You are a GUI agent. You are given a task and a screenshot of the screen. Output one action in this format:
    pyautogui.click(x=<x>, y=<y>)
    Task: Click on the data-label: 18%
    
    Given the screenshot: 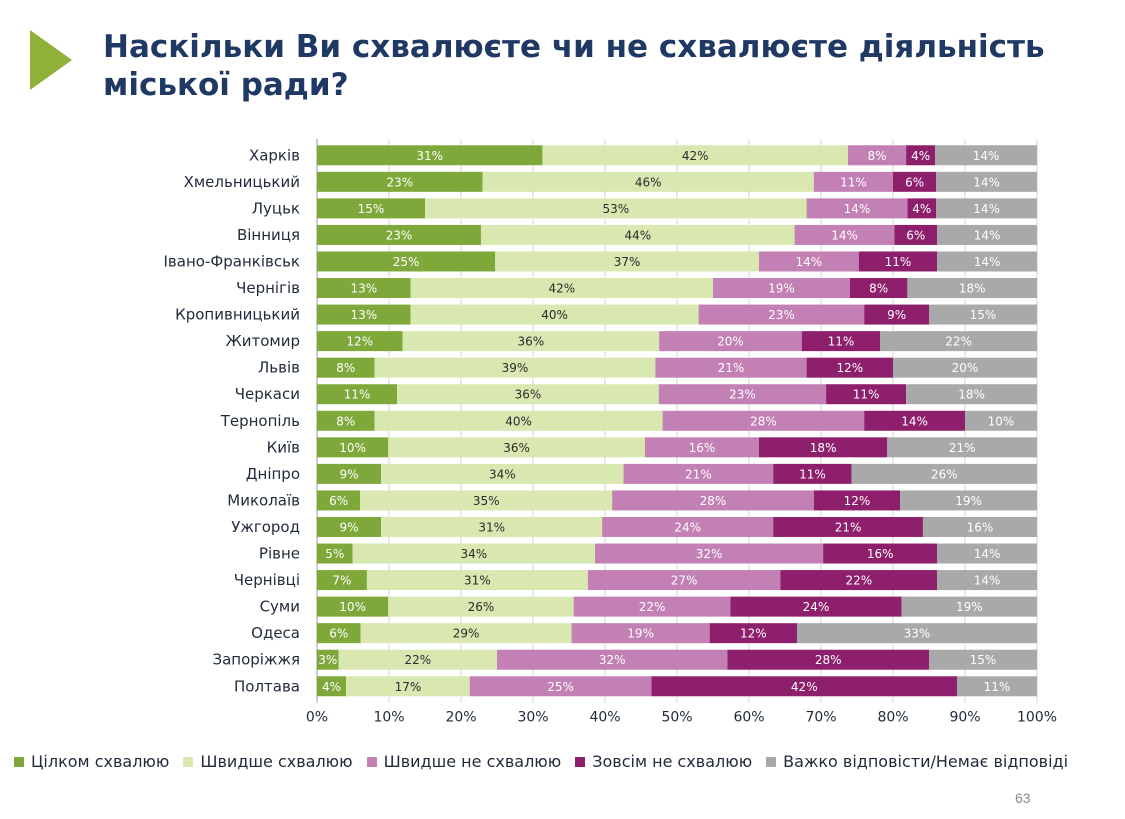 What is the action you would take?
    pyautogui.click(x=971, y=395)
    